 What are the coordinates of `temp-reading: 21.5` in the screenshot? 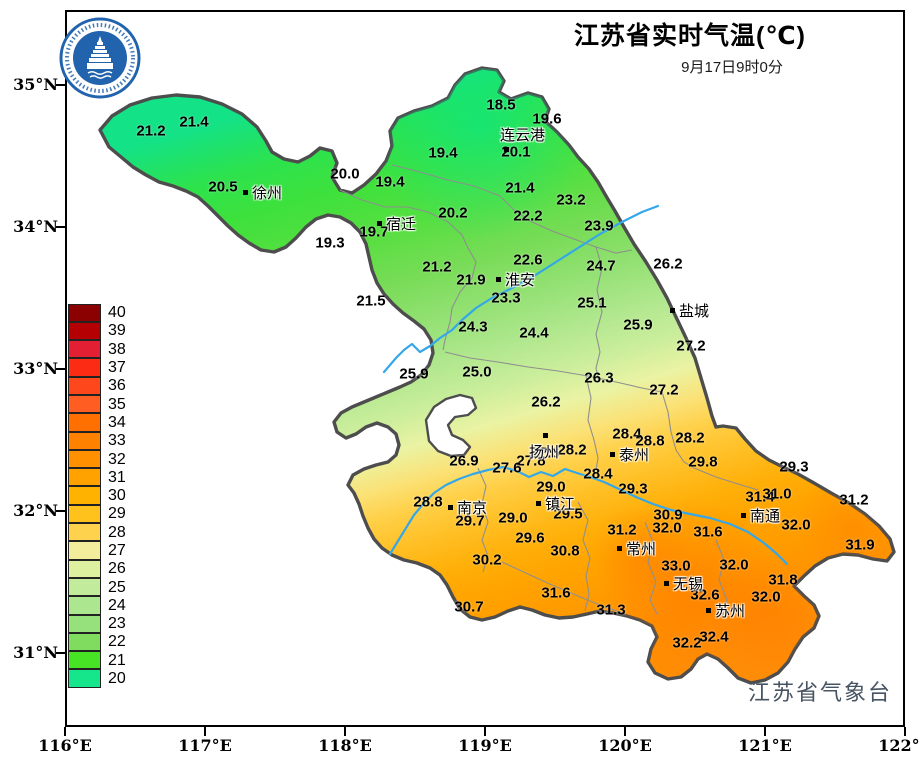 It's located at (371, 301).